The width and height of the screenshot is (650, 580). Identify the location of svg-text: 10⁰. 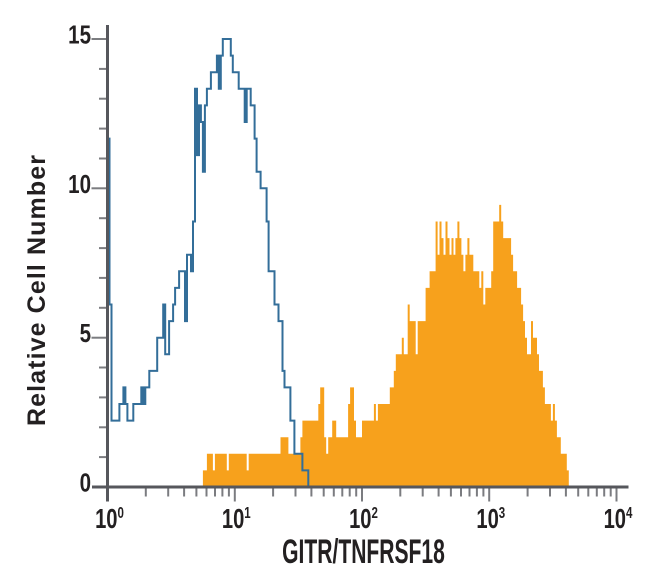
(109, 519).